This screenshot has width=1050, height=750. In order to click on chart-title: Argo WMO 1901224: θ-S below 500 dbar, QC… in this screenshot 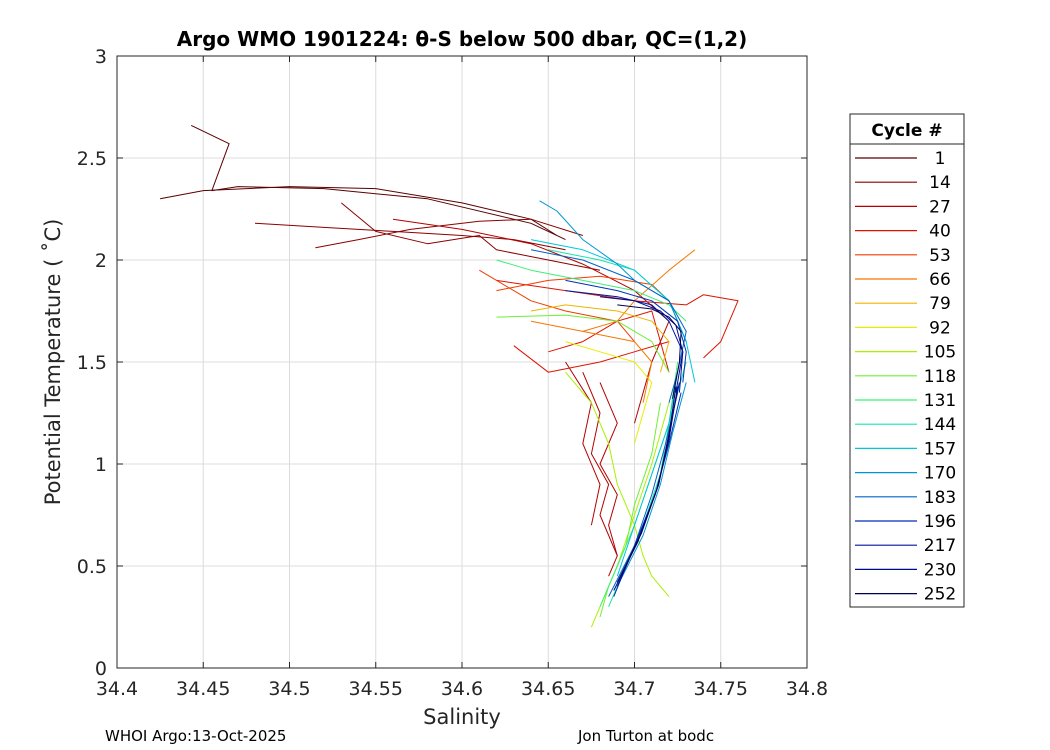, I will do `click(462, 39)`.